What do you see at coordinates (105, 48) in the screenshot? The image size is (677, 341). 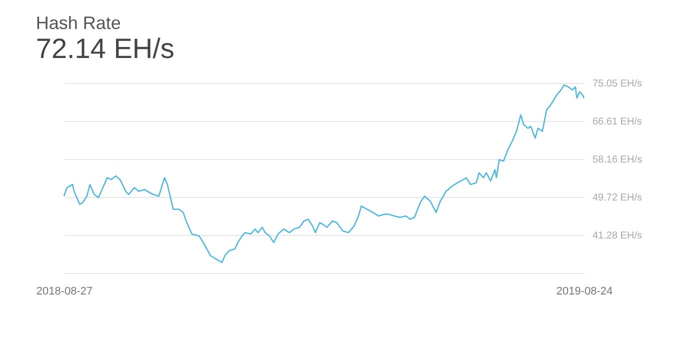 I see `chart-subtitle: 72.14 EH/s` at bounding box center [105, 48].